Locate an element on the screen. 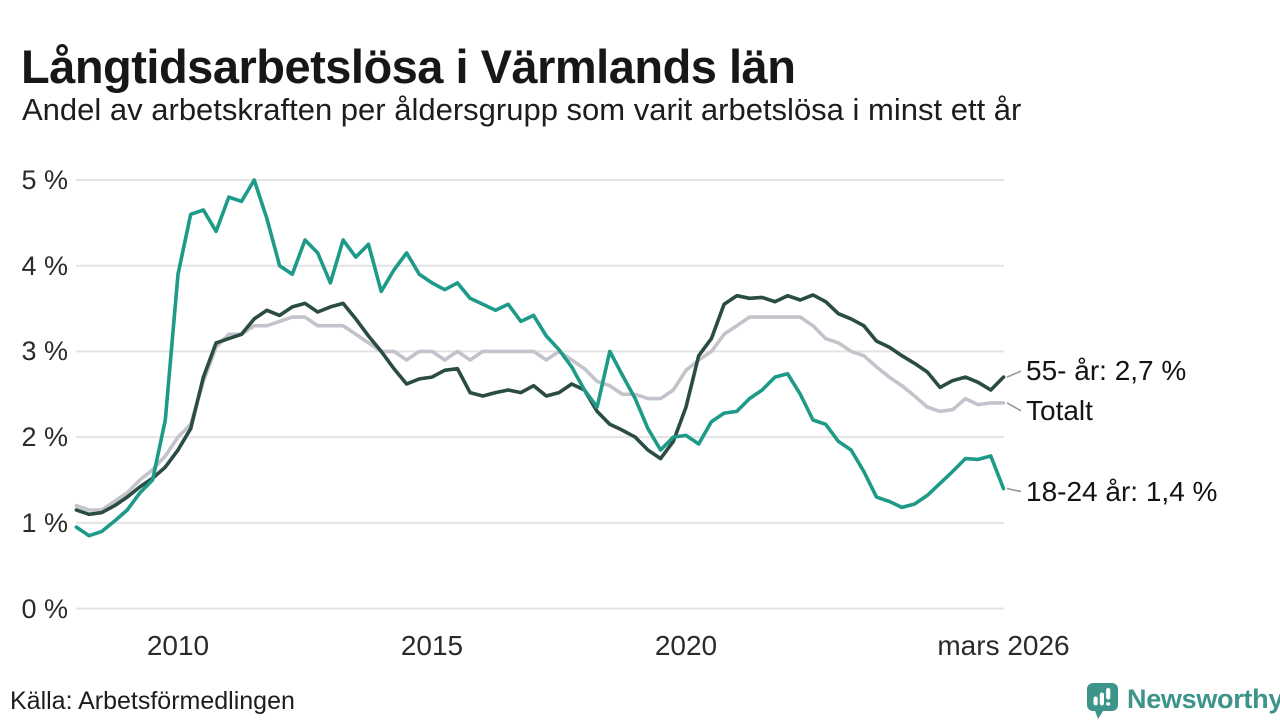 The height and width of the screenshot is (720, 1280). x-axis-tick-label: 2020 is located at coordinates (686, 645).